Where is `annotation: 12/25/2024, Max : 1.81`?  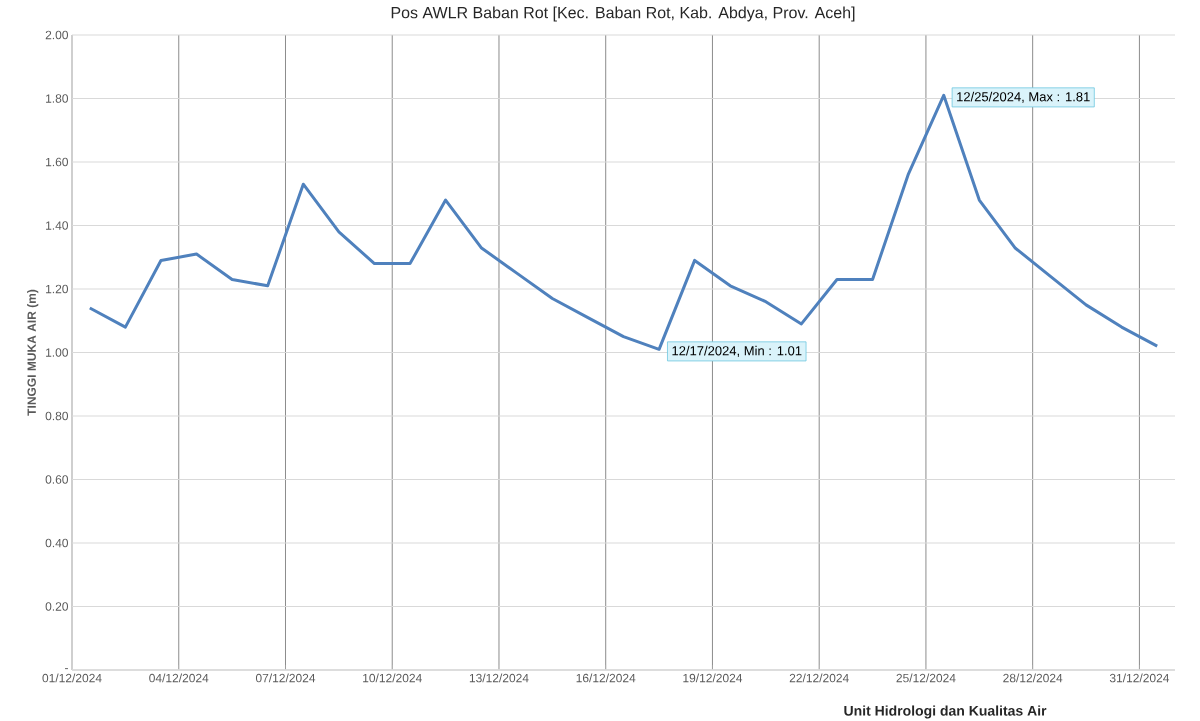
annotation: 12/25/2024, Max : 1.81 is located at coordinates (1023, 97).